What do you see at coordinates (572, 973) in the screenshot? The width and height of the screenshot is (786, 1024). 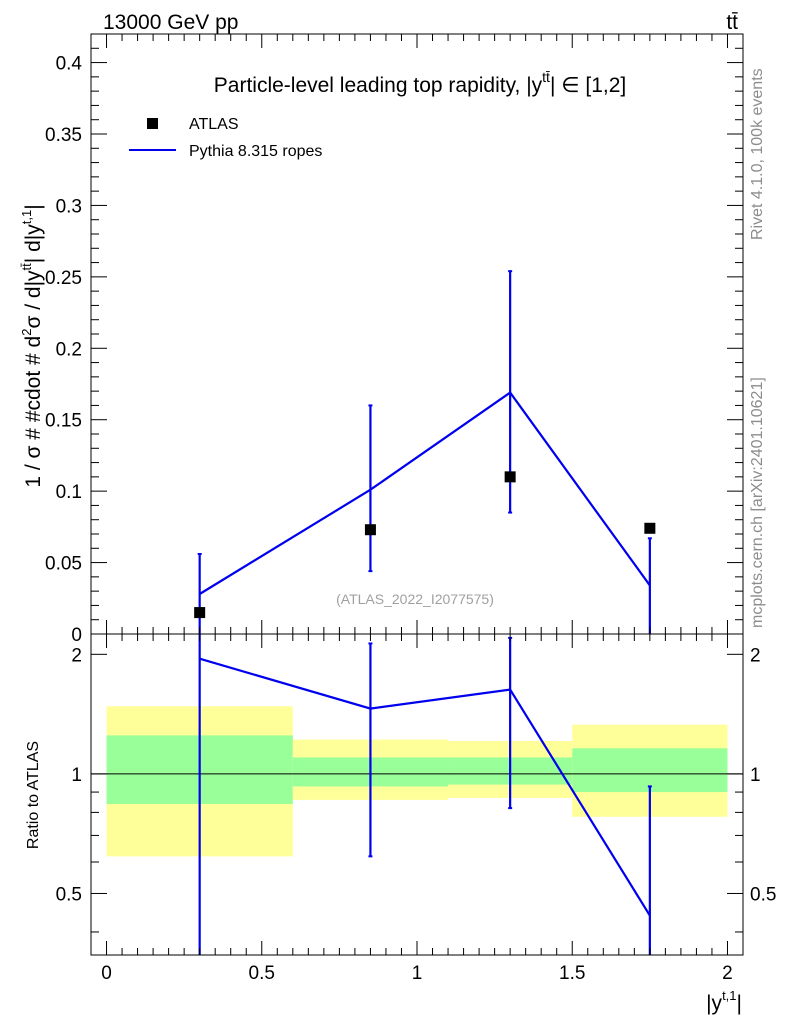 I see `x-tick-label: 1.5` at bounding box center [572, 973].